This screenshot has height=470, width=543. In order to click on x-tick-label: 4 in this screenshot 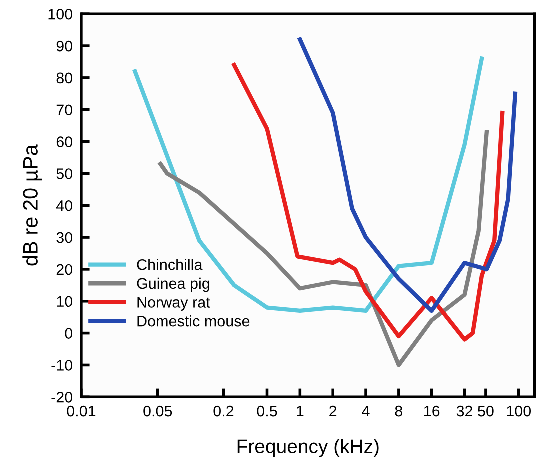, I will do `click(366, 411)`.